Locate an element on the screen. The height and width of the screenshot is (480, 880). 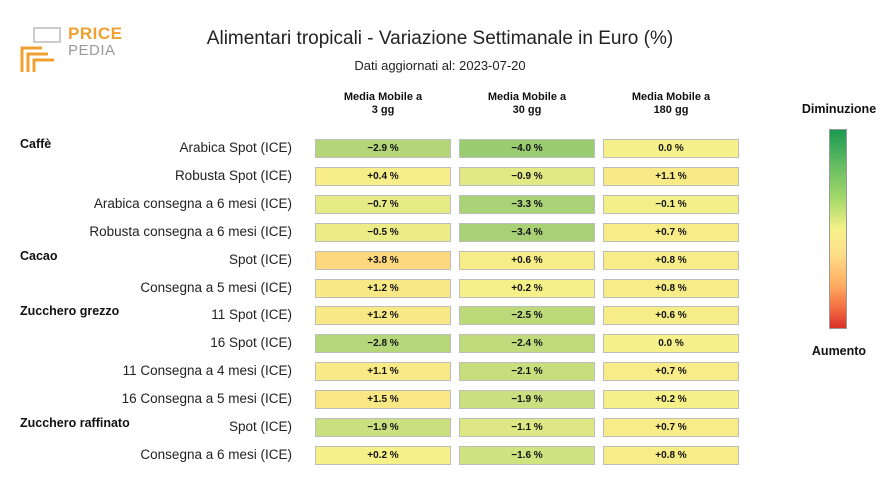
heatmap-cell: −4.0 % is located at coordinates (527, 148).